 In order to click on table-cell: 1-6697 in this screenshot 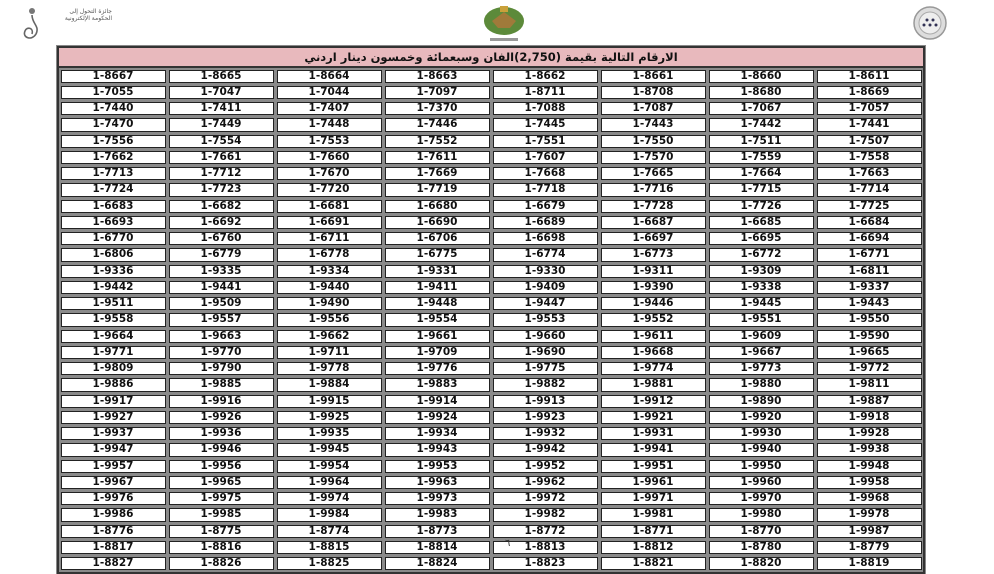, I will do `click(653, 239)`.